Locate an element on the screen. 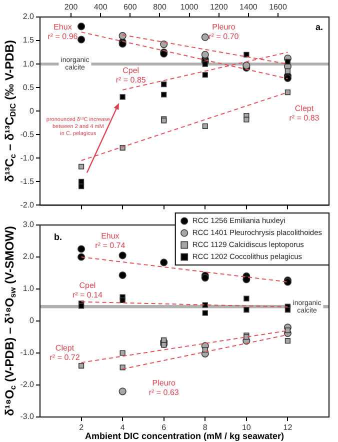  annotation: Cpel r² = 0.85 is located at coordinates (131, 75).